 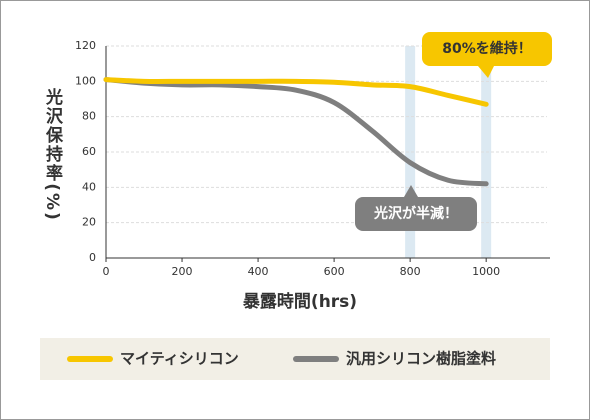 I want to click on y-tick-label: 20, so click(x=89, y=222).